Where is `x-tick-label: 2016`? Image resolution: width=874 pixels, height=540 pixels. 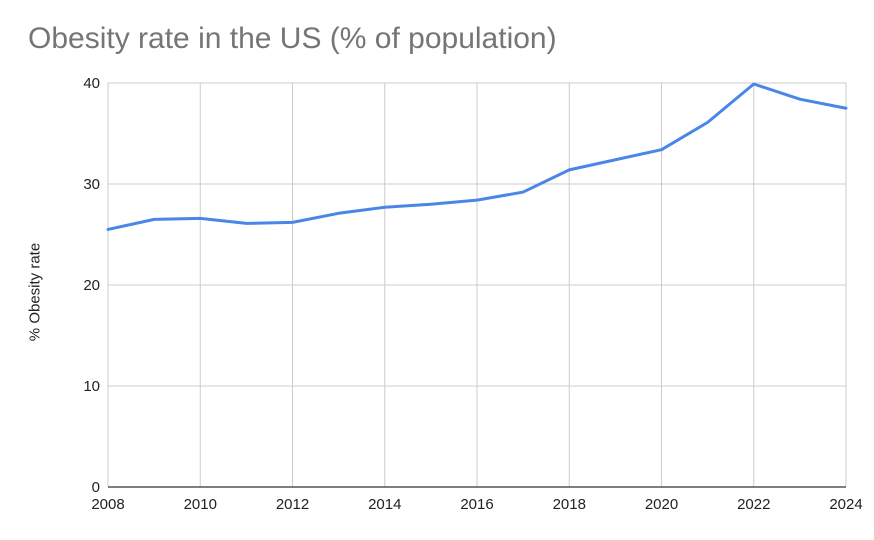 x-tick-label: 2016 is located at coordinates (476, 504).